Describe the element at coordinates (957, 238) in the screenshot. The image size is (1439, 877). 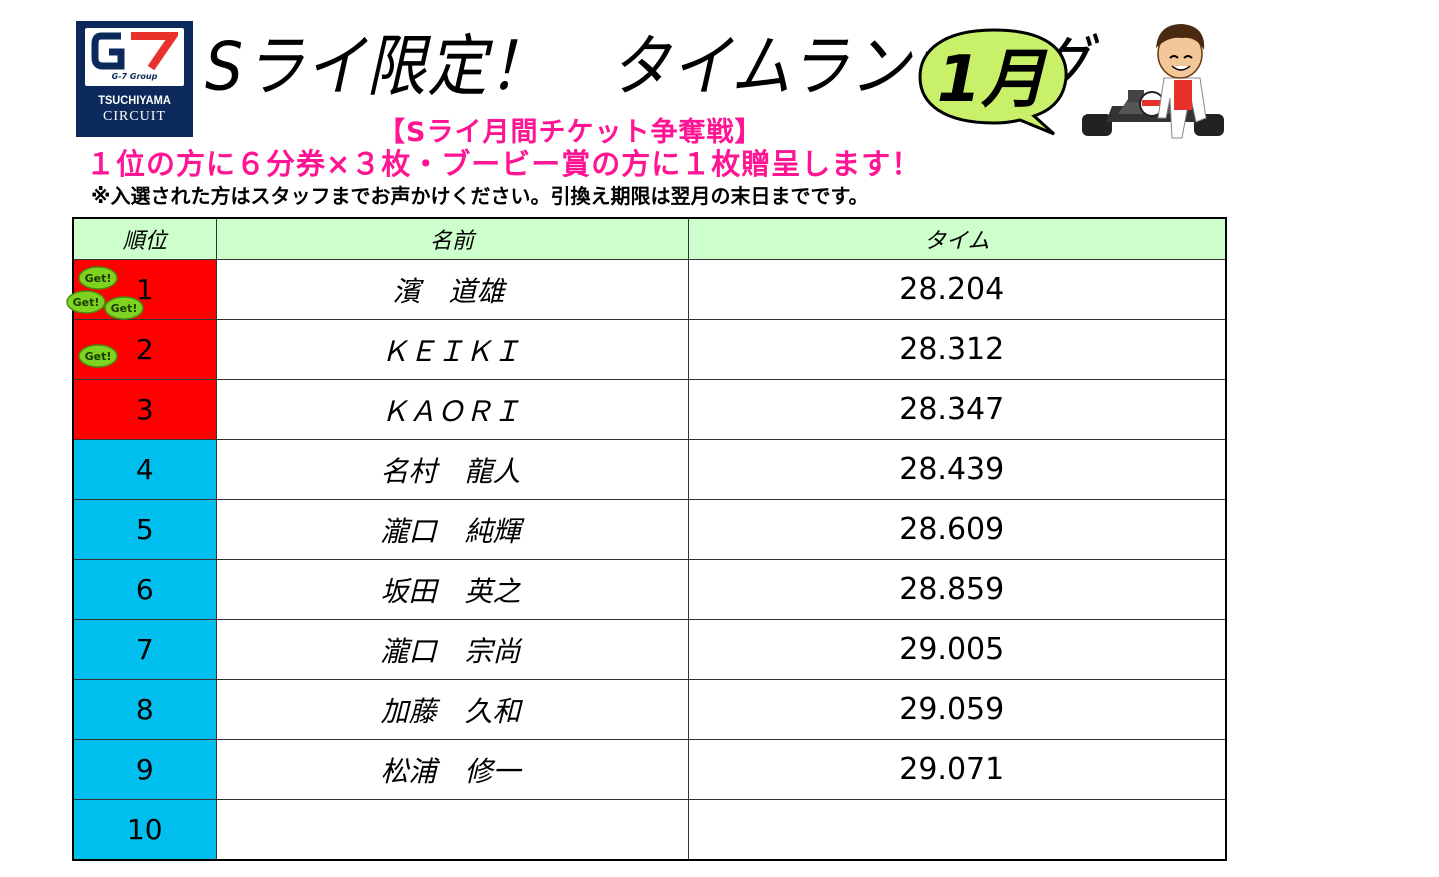
I see `header-time: タイム` at that location.